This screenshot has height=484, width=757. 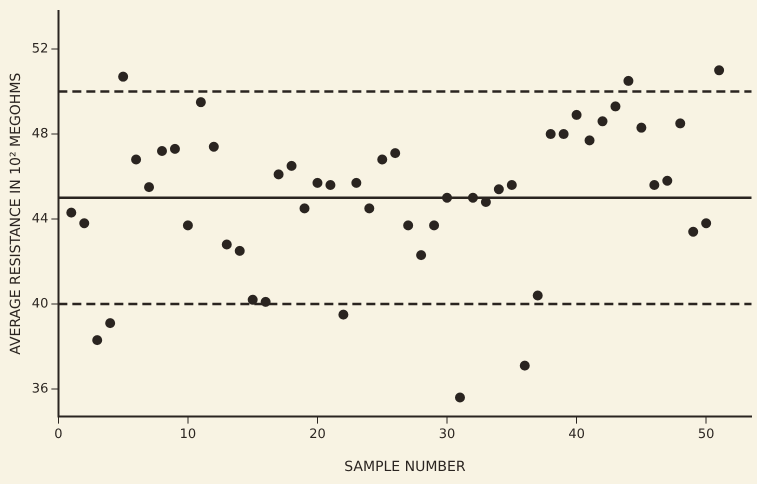 I want to click on x-tick-label: 0, so click(x=58, y=434).